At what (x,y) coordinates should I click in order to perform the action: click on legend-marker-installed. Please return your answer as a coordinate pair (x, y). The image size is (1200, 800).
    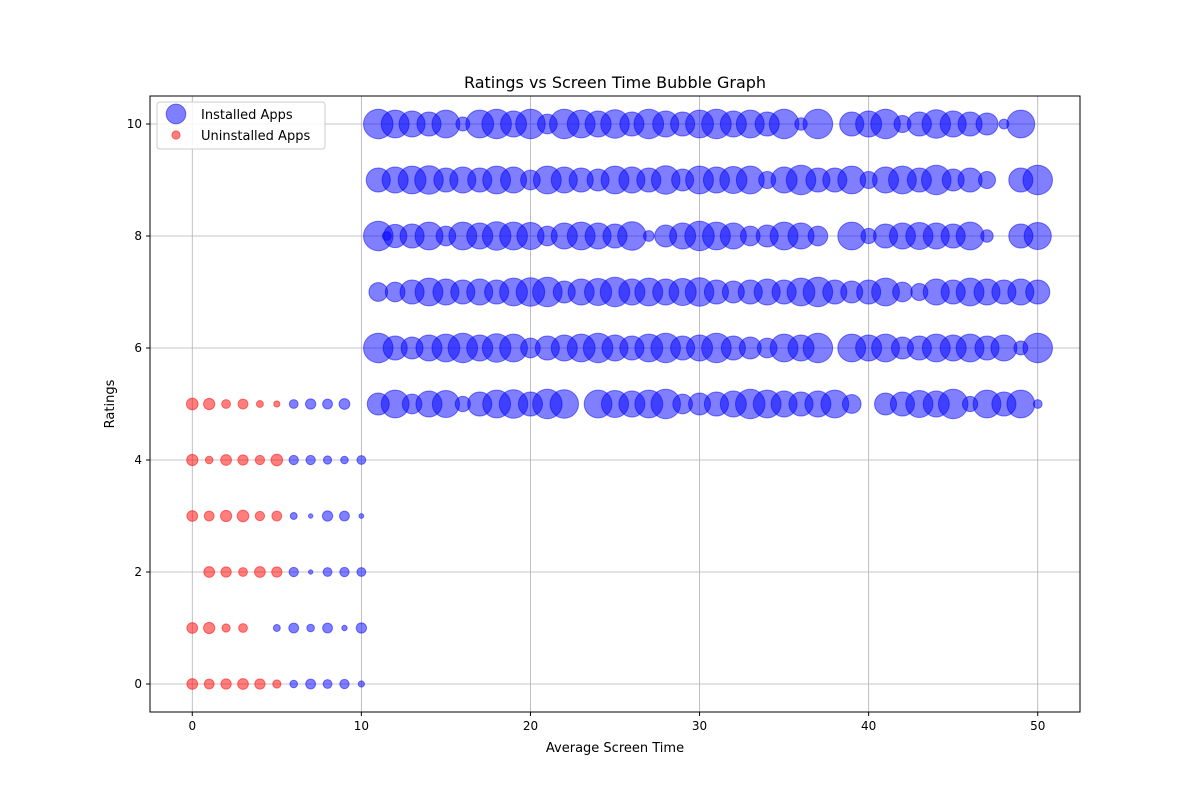
    Looking at the image, I should click on (176, 114).